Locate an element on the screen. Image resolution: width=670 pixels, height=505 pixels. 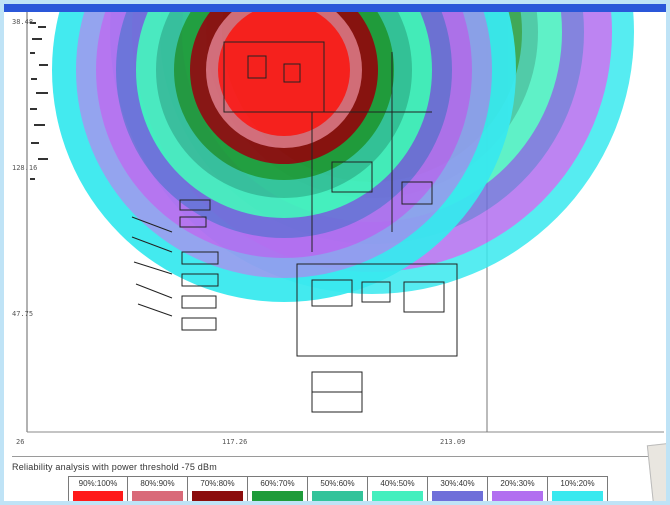
legend-label: 90%:100% is located at coordinates (98, 483).